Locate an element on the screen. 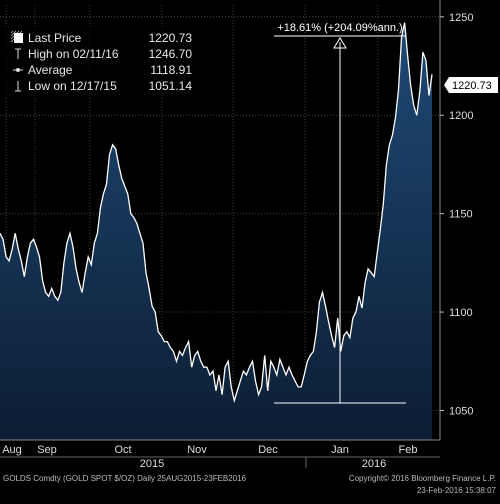 The height and width of the screenshot is (504, 500). legend-last-price-label: Last Price is located at coordinates (55, 38).